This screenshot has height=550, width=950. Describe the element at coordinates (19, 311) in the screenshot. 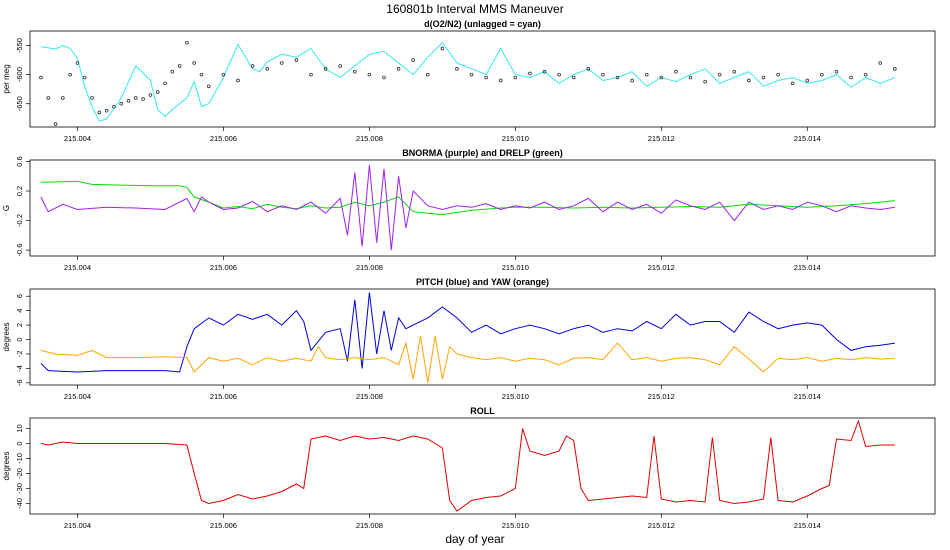

I see `y-tick-label: 4` at that location.